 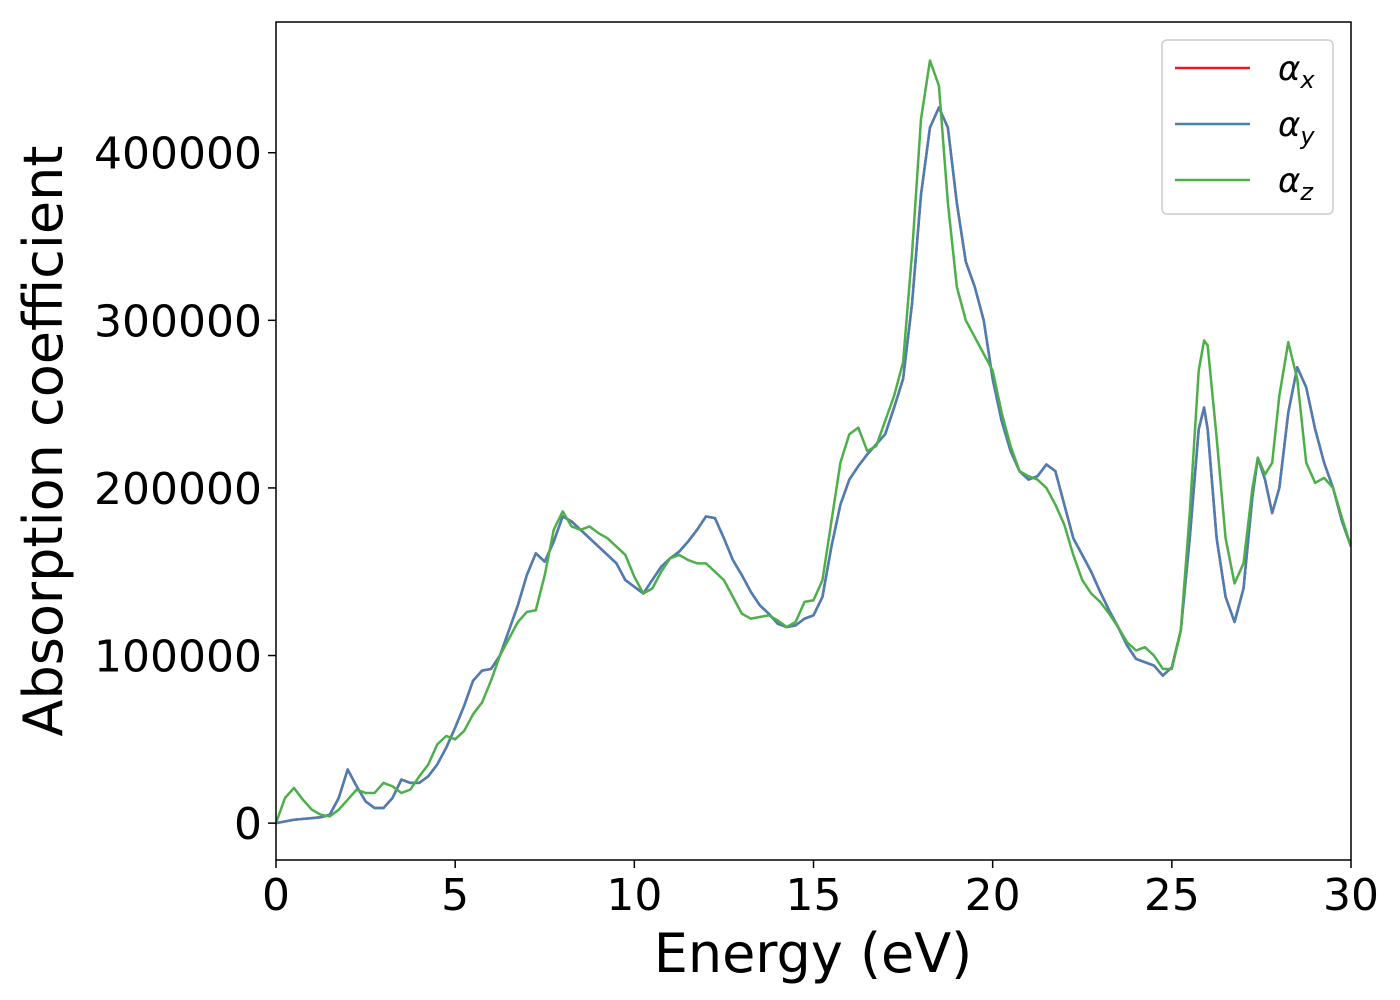 What do you see at coordinates (178, 489) in the screenshot?
I see `y-tick-label: 200000` at bounding box center [178, 489].